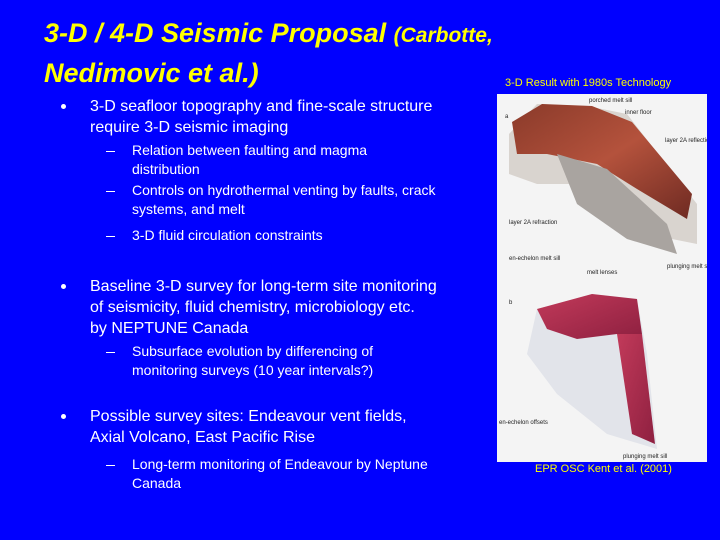 The image size is (720, 540). I want to click on panel-a-melt, so click(602, 161).